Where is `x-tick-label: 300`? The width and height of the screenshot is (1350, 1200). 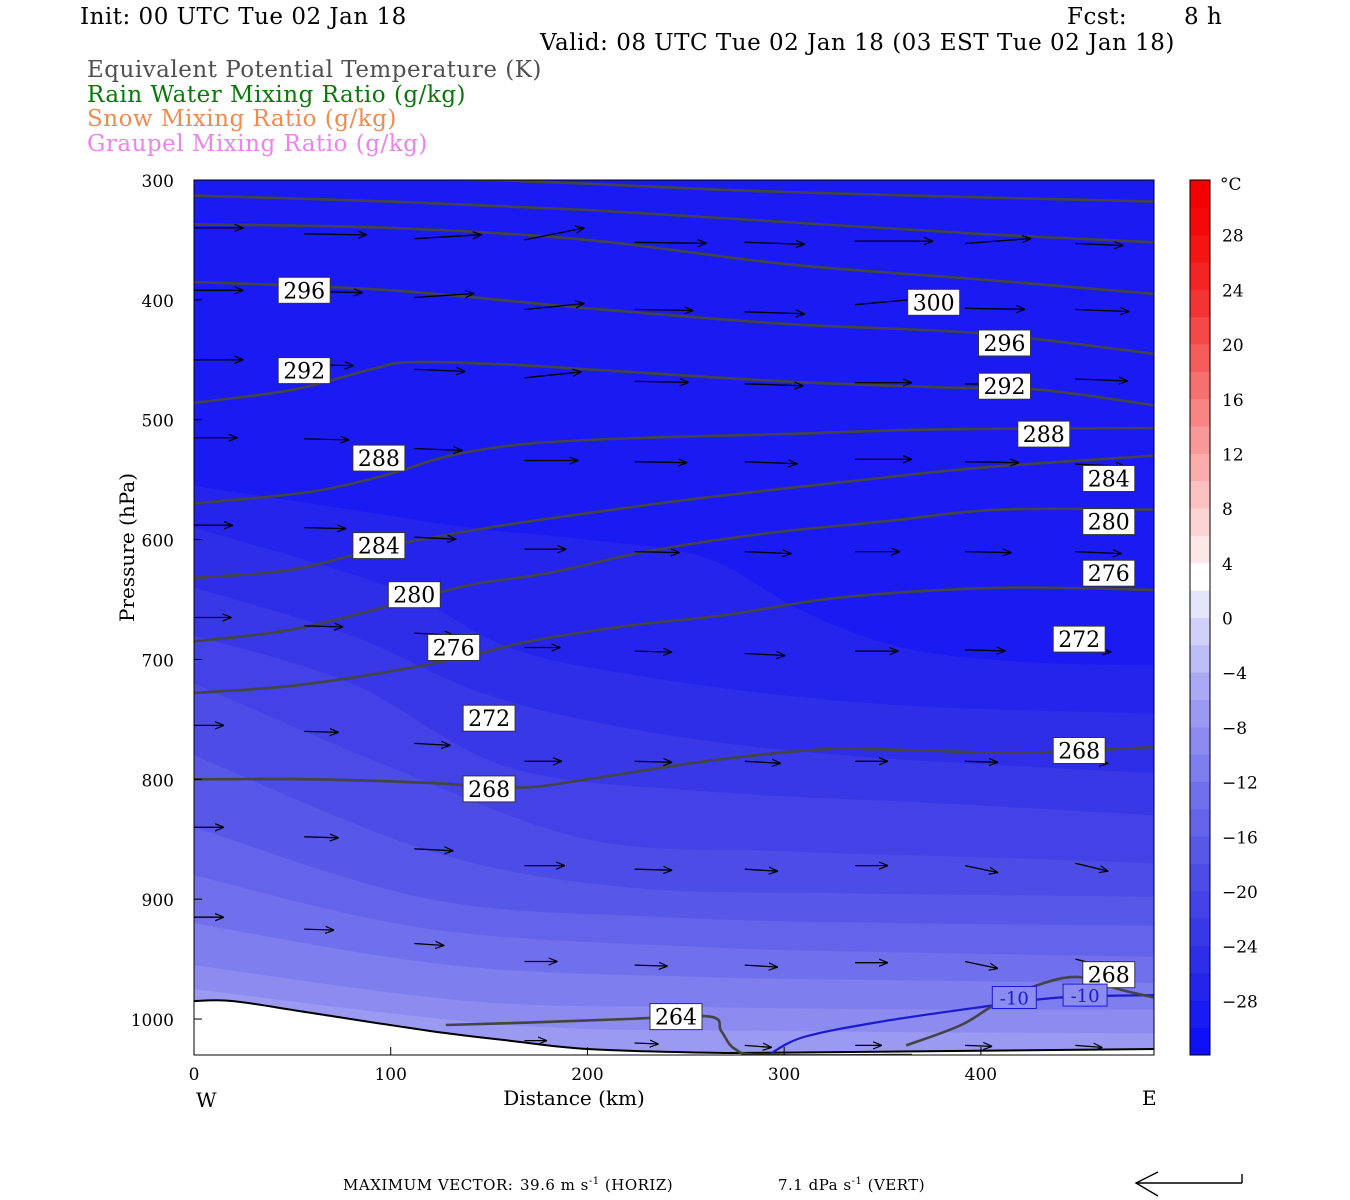
x-tick-label: 300 is located at coordinates (784, 1075).